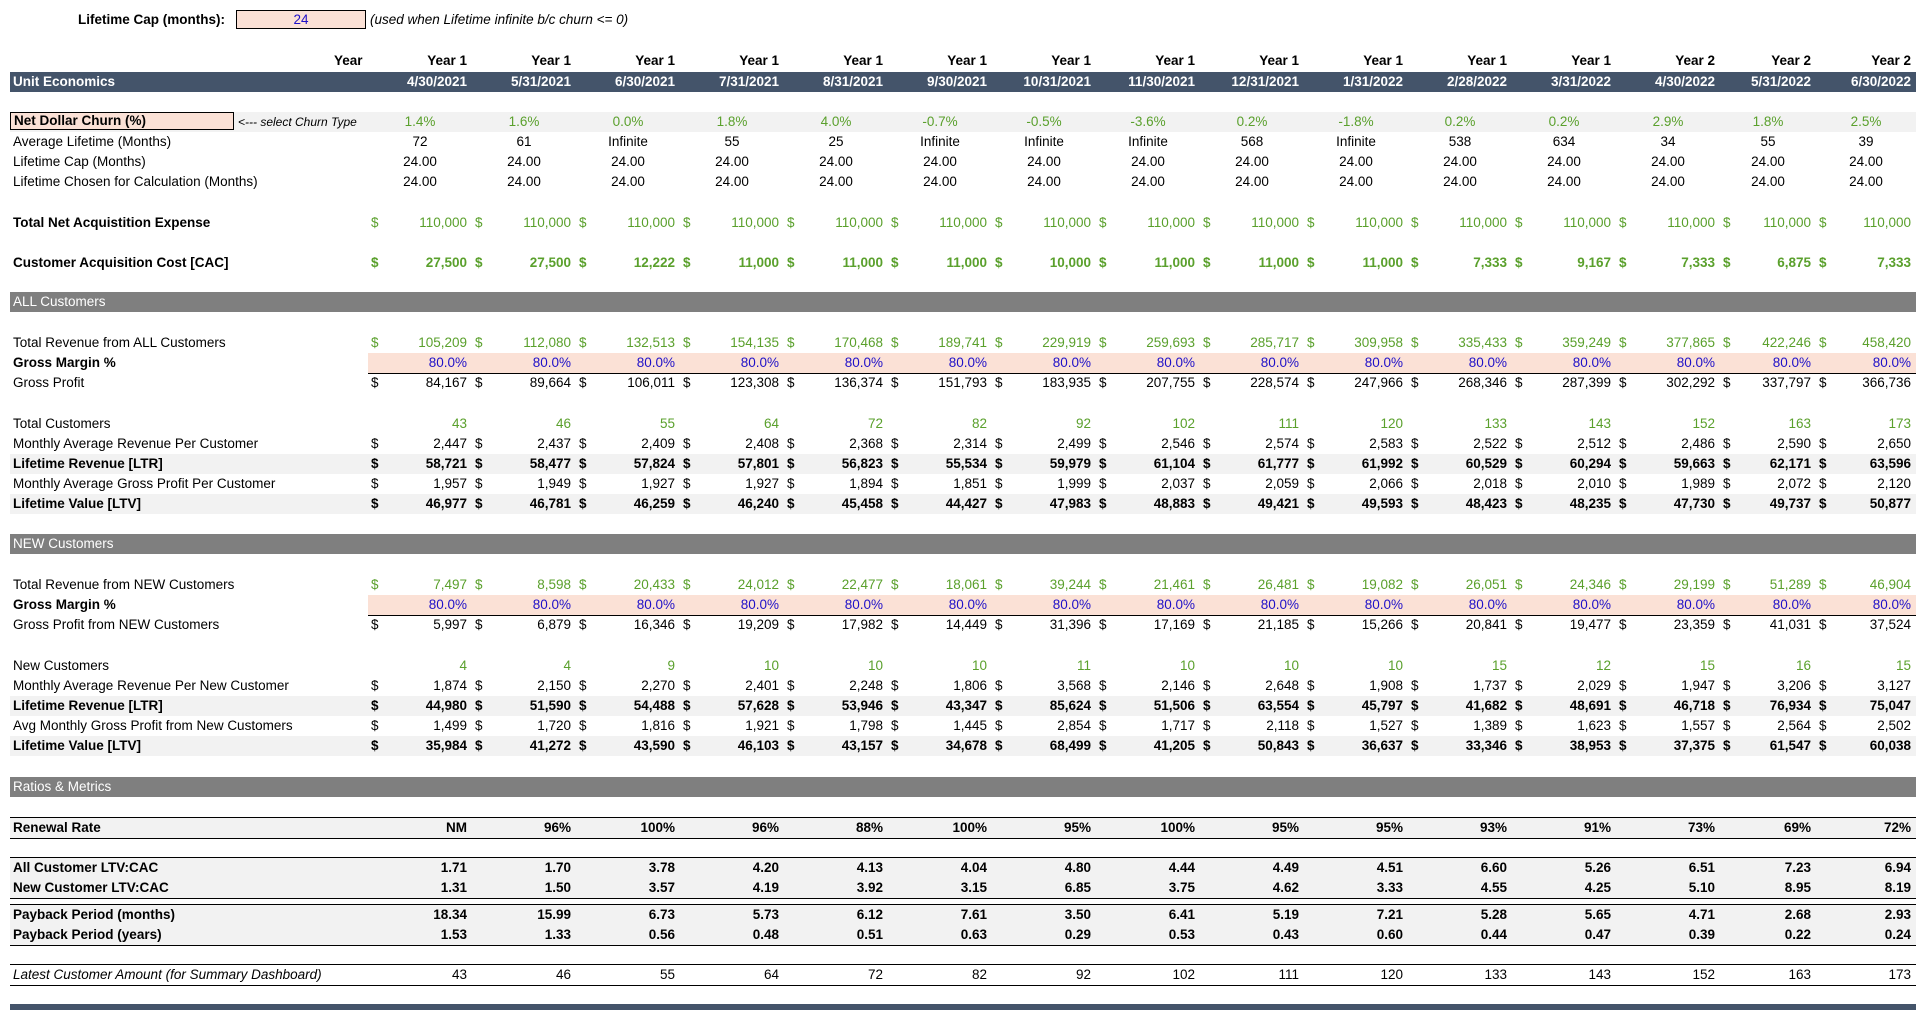  Describe the element at coordinates (1564, 444) in the screenshot. I see `all-marpc-cell: $2,512` at that location.